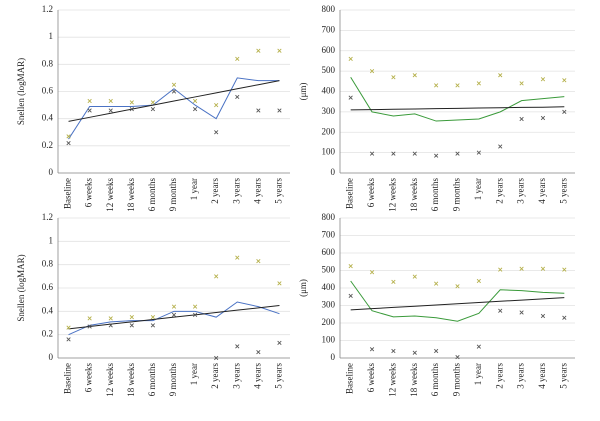  I want to click on y-tick-label: 1, so click(51, 36).